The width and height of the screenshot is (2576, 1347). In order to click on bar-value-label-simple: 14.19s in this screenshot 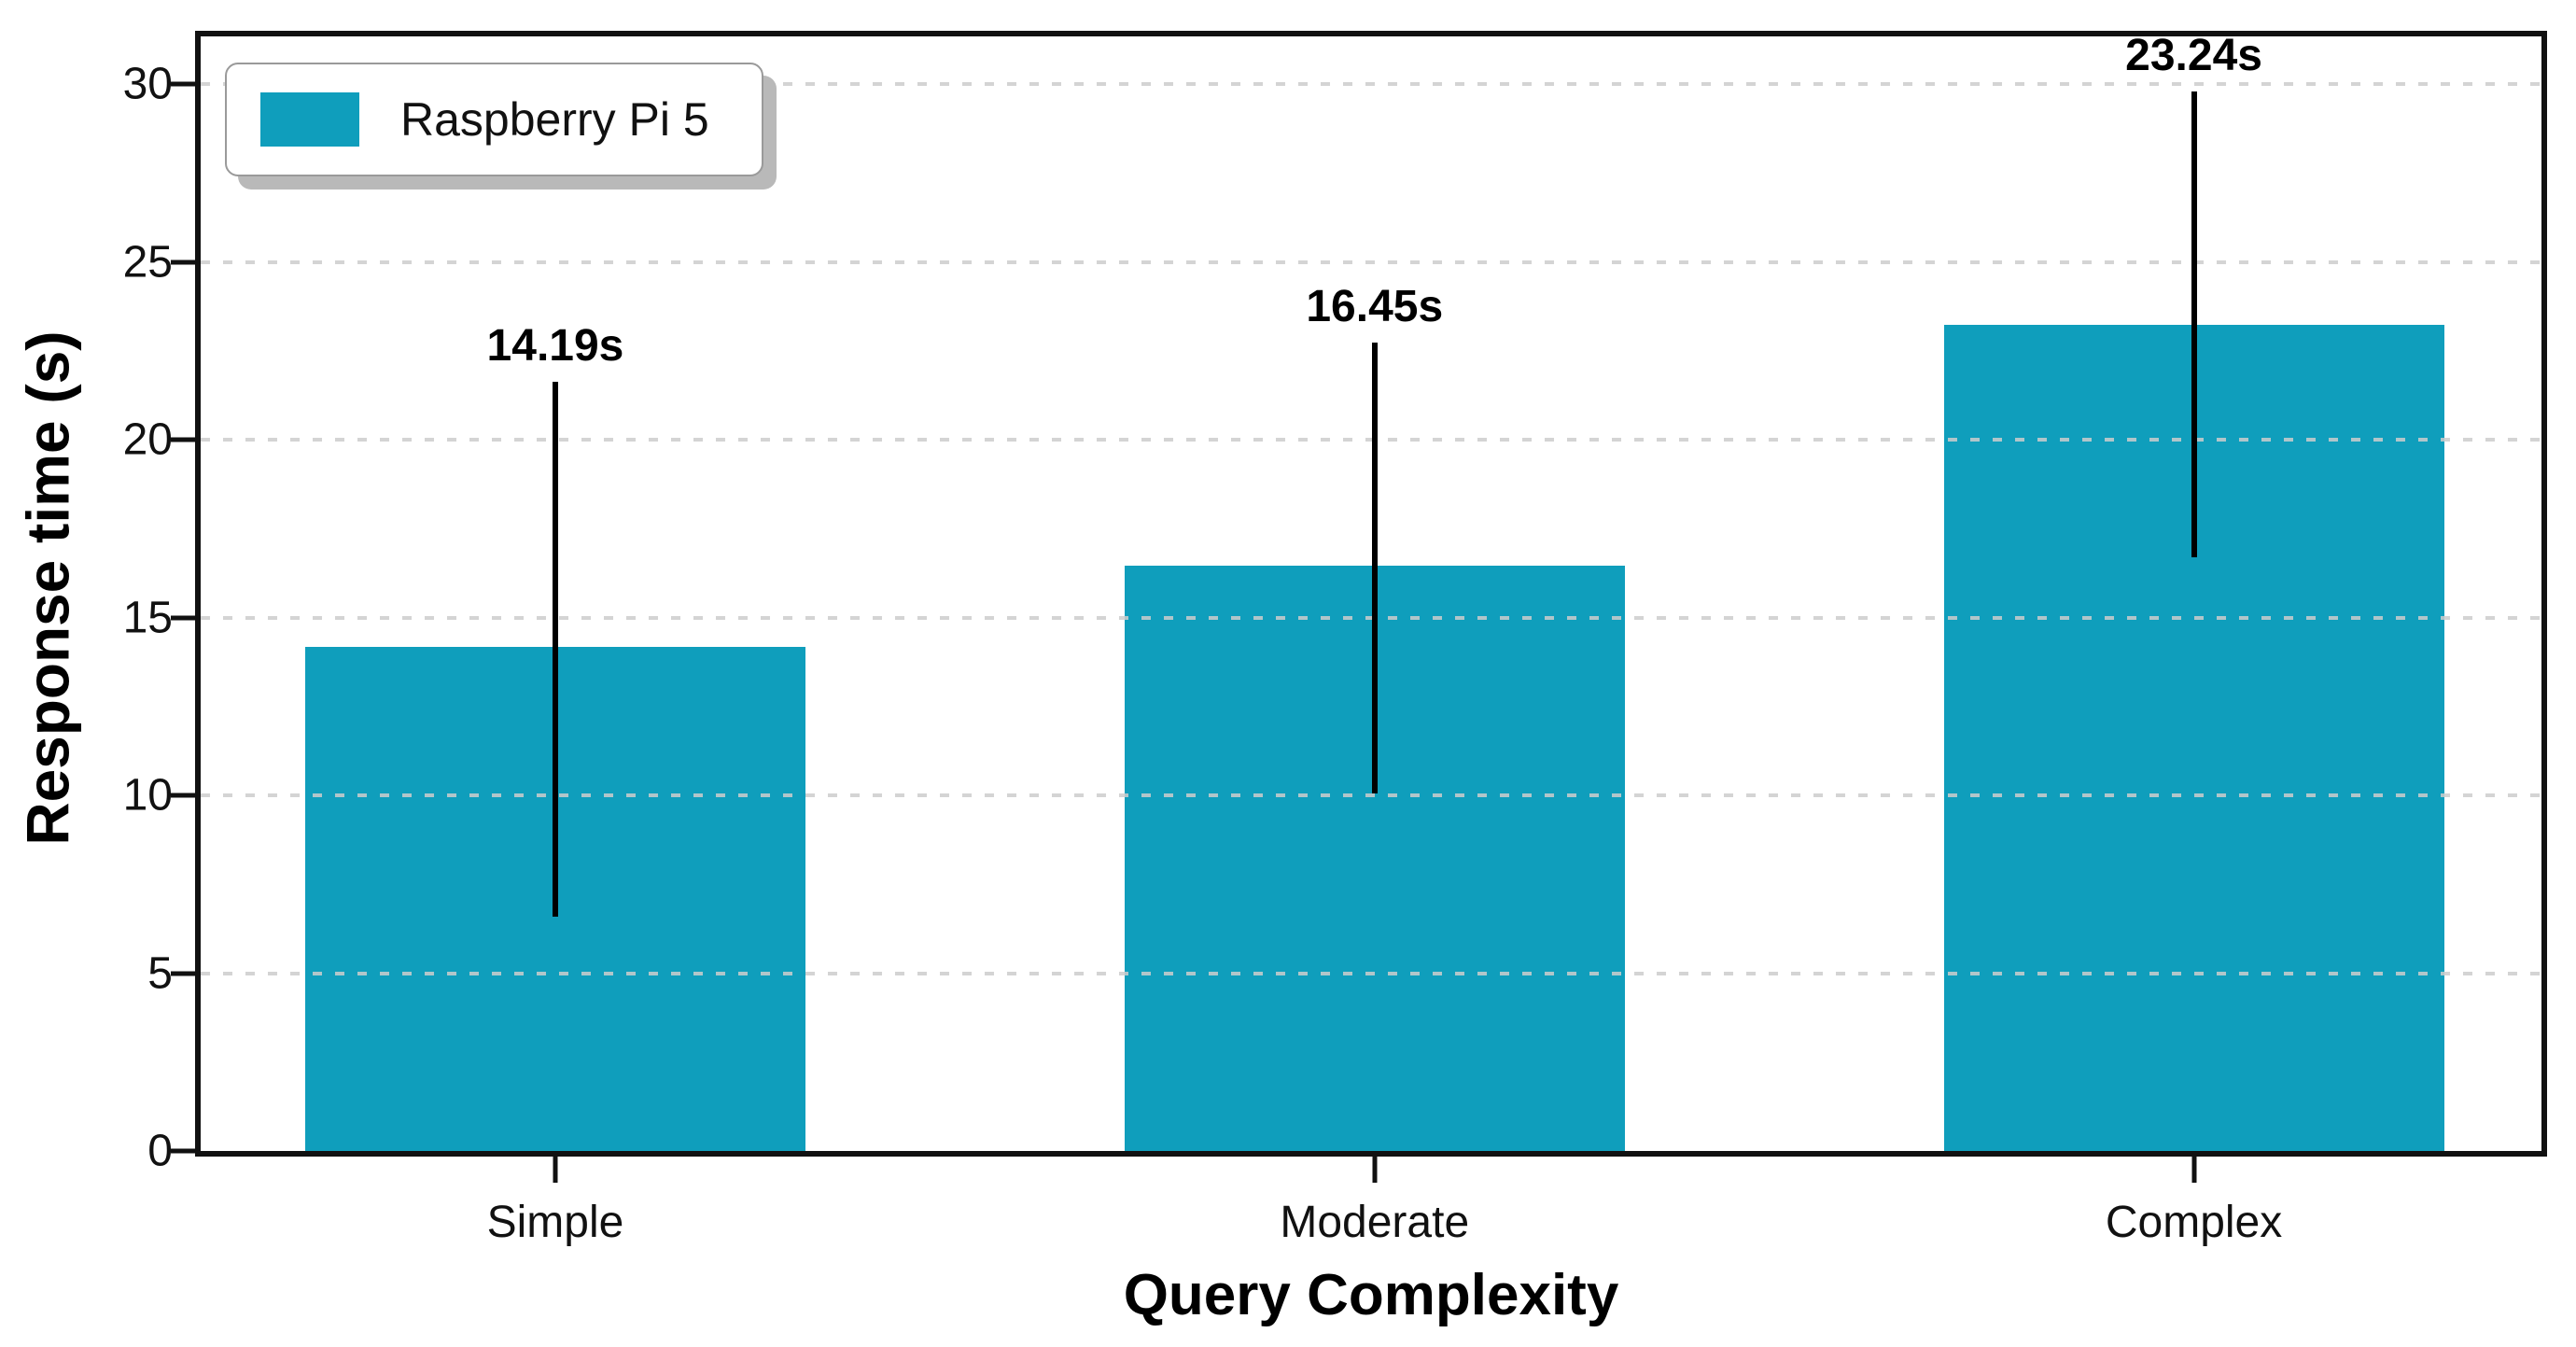, I will do `click(555, 345)`.